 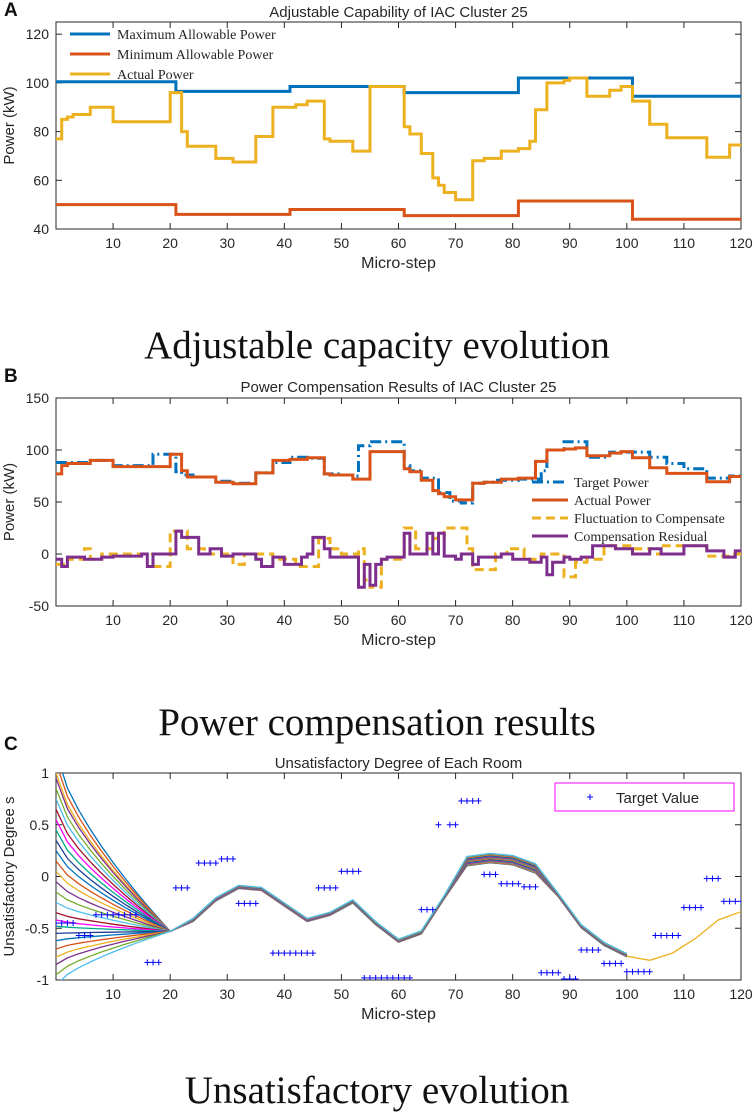 I want to click on chart-2-xtick-label: 60, so click(x=399, y=994).